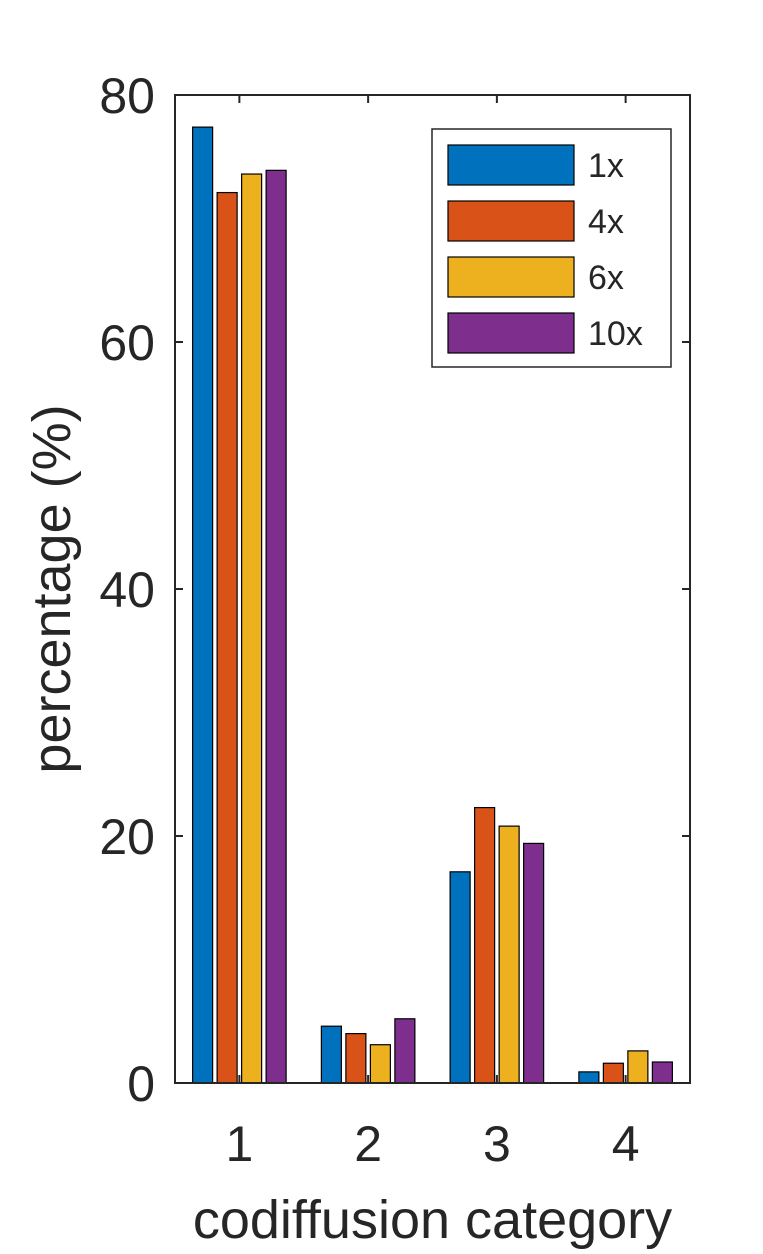 Image resolution: width=763 pixels, height=1254 pixels. I want to click on y-tick-label: 20, so click(127, 837).